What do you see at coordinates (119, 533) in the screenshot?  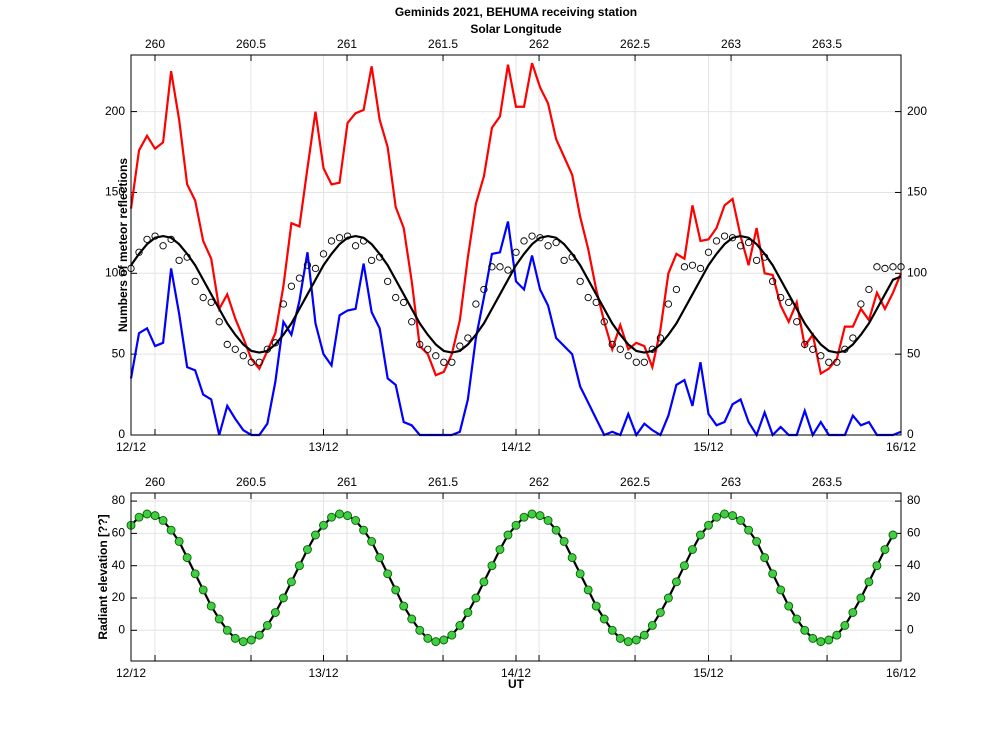 I see `y-tick-label: 60` at bounding box center [119, 533].